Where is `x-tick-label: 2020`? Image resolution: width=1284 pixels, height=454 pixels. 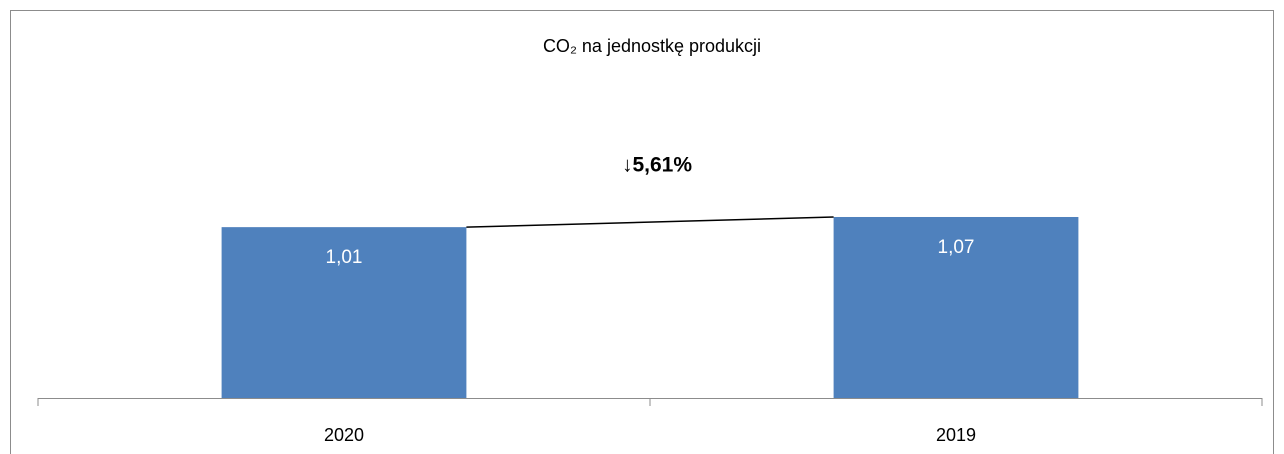
x-tick-label: 2020 is located at coordinates (344, 435).